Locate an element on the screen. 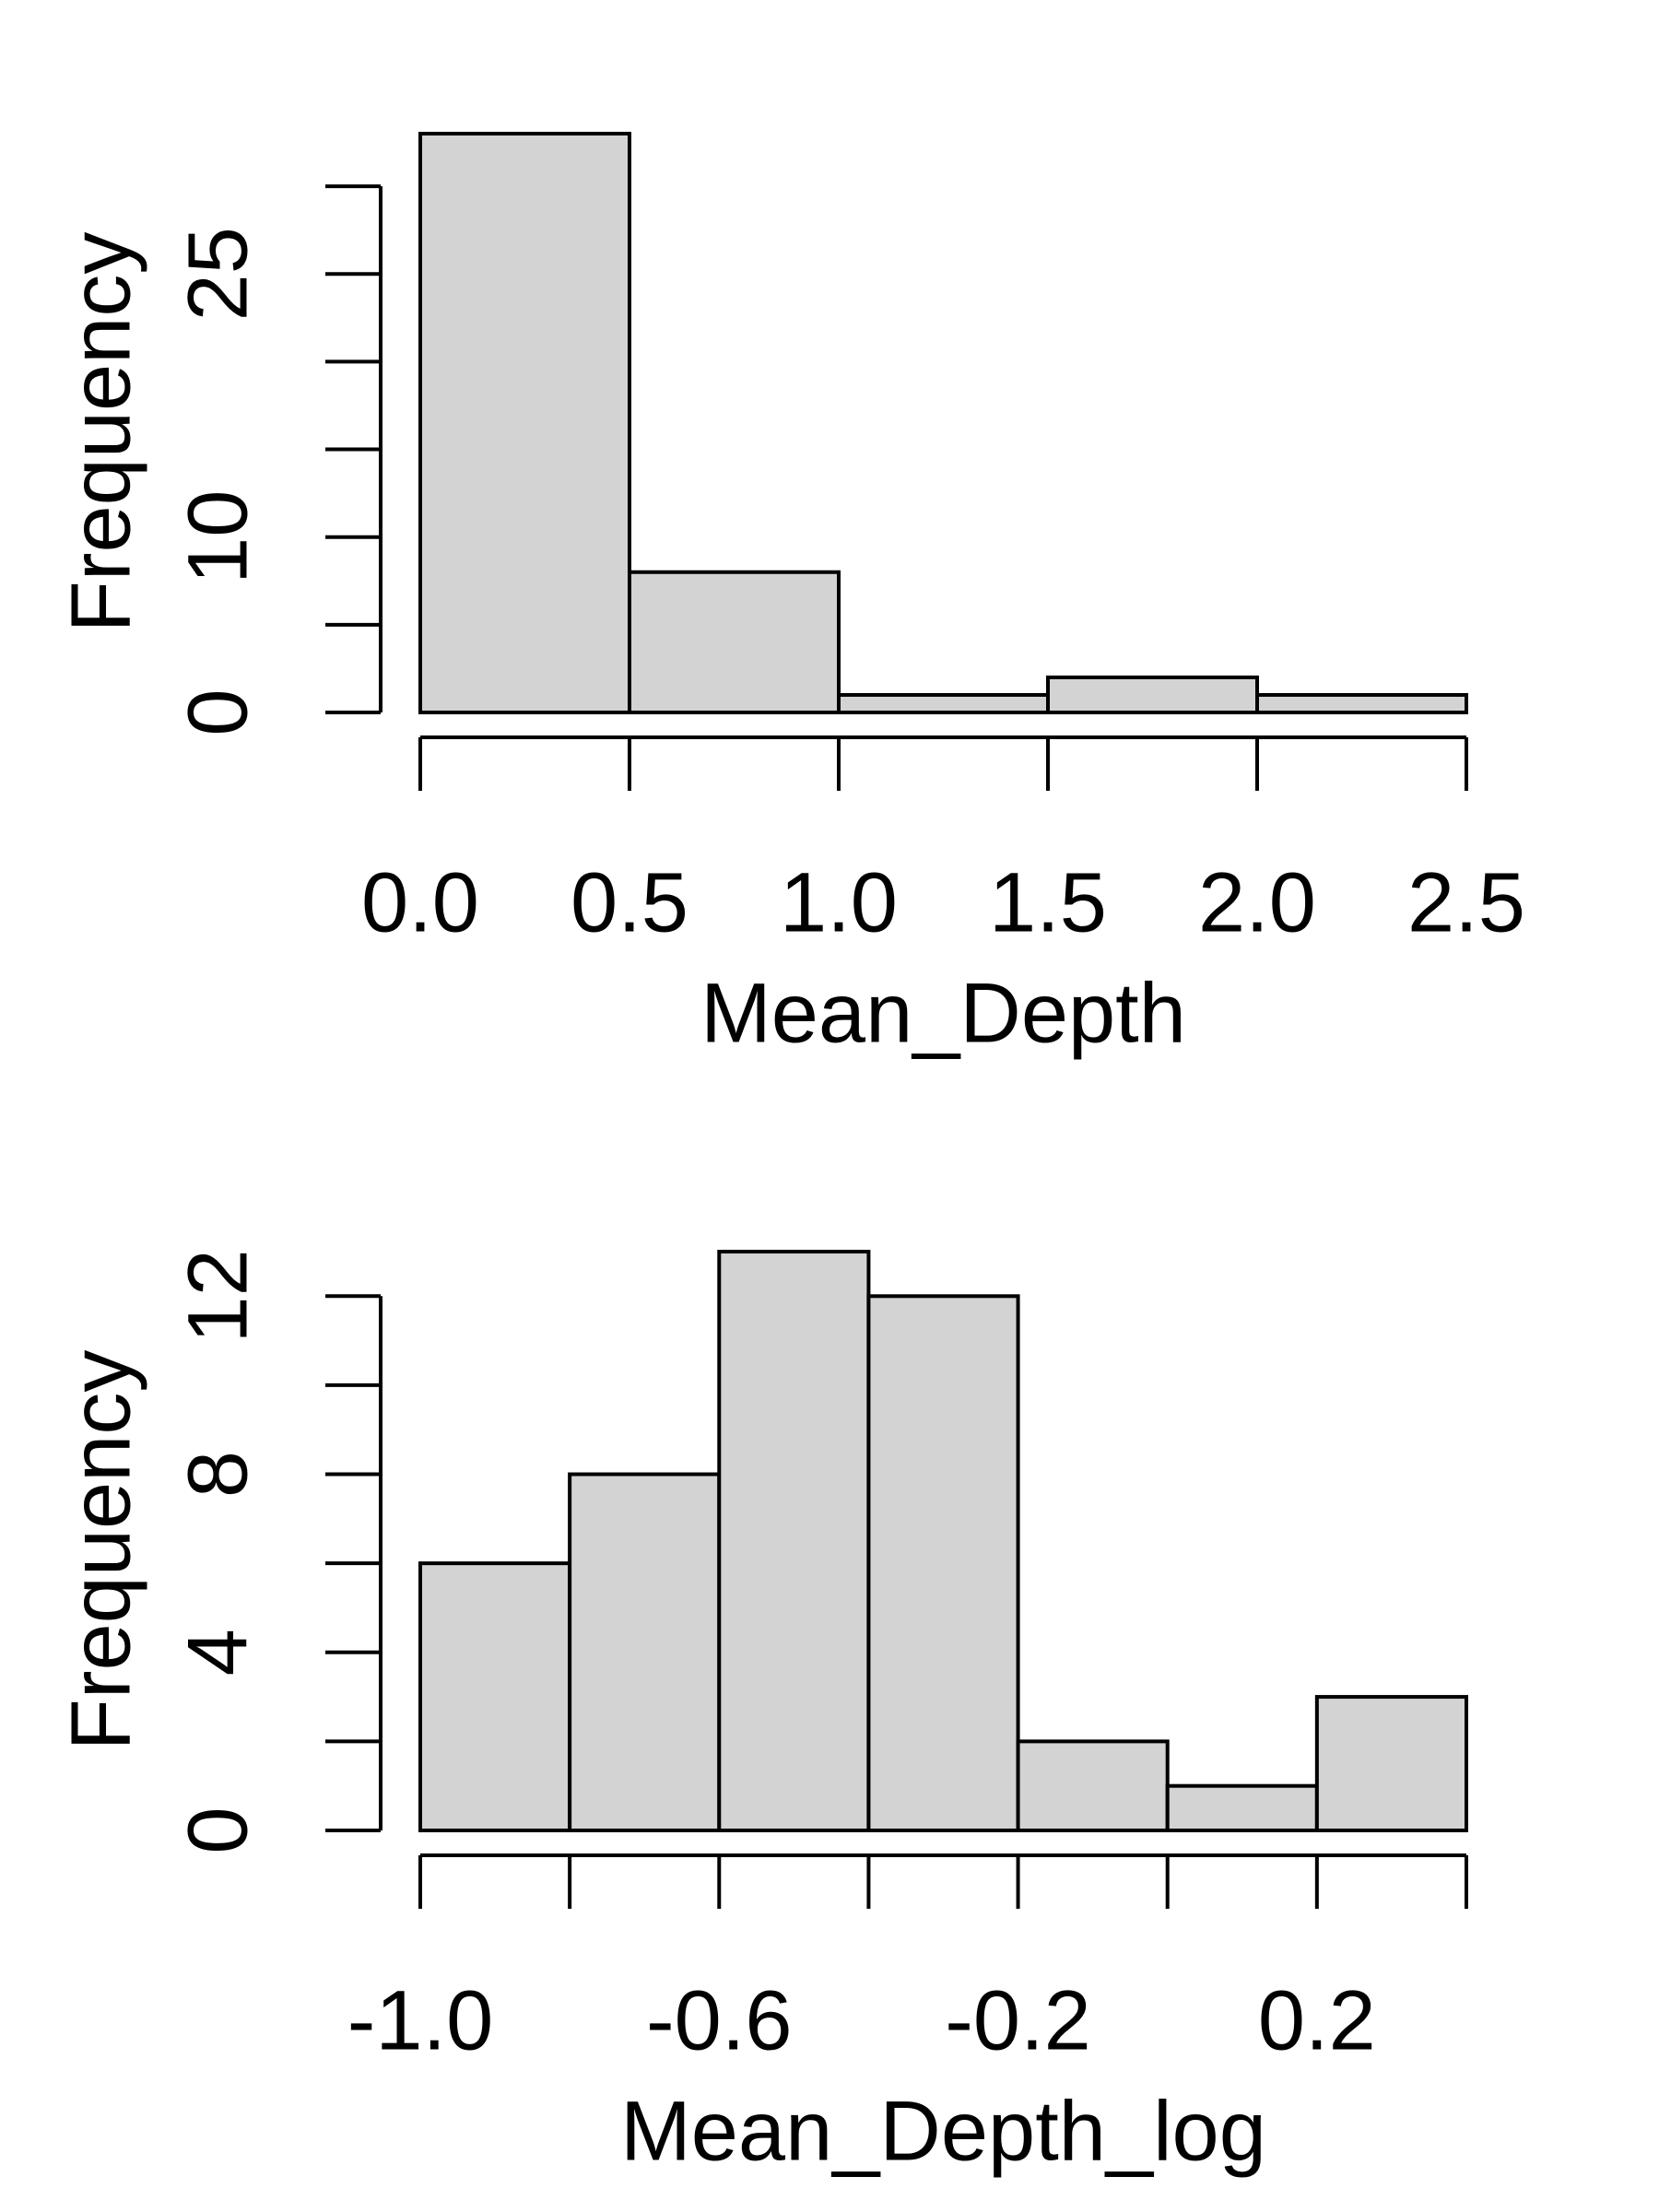 This screenshot has width=1659, height=2212. x-tick-label: -0.6 is located at coordinates (719, 2020).